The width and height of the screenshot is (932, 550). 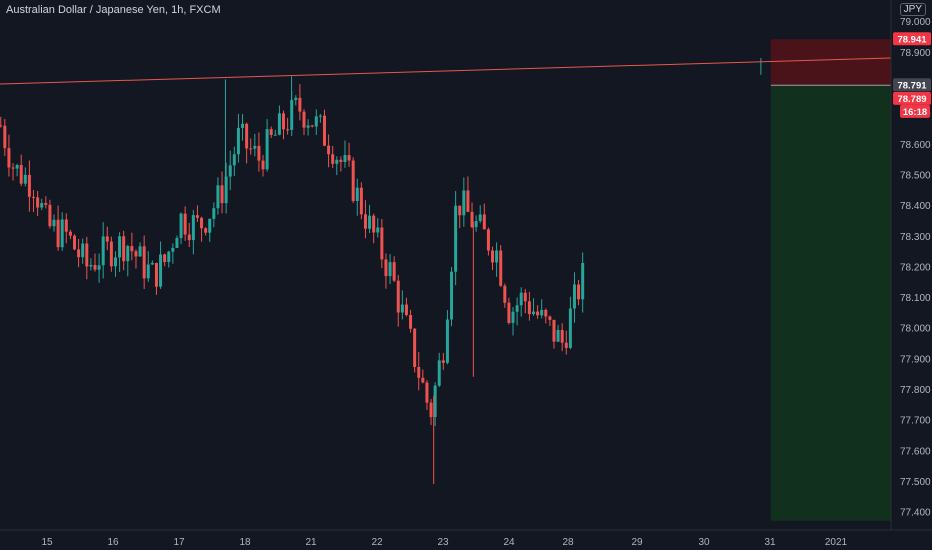 I want to click on x-tick-label: 15, so click(x=47, y=542).